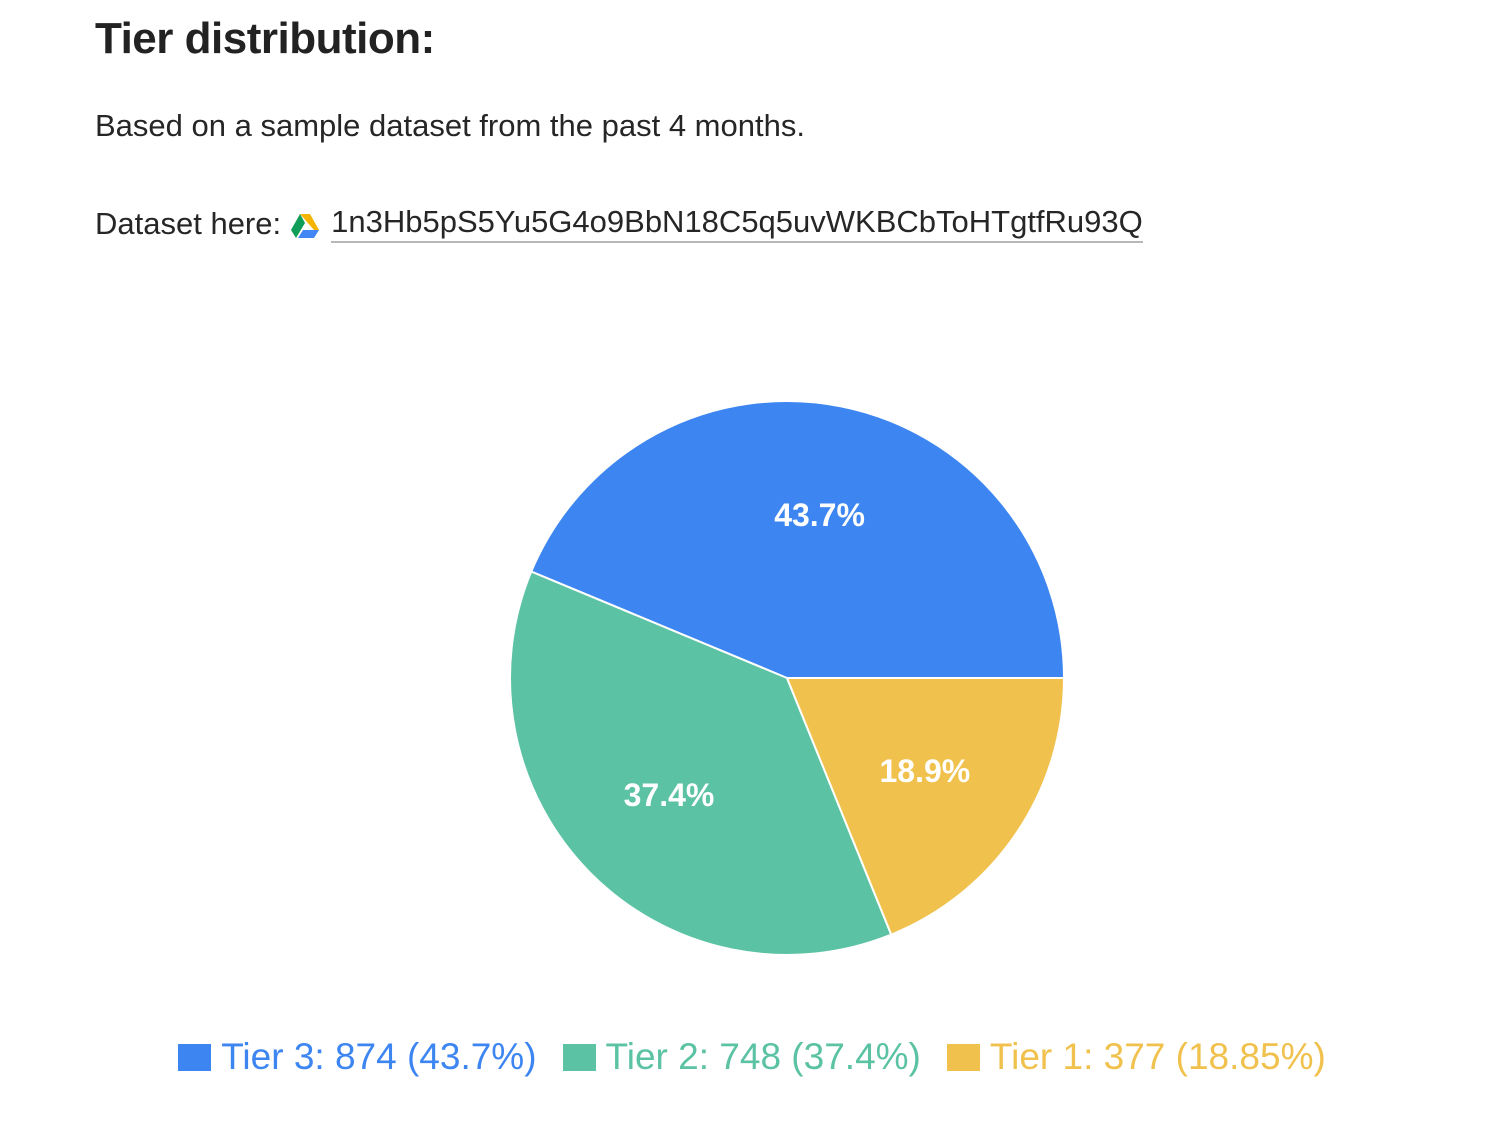  I want to click on slice-label-tier-3: 43.7%, so click(819, 515).